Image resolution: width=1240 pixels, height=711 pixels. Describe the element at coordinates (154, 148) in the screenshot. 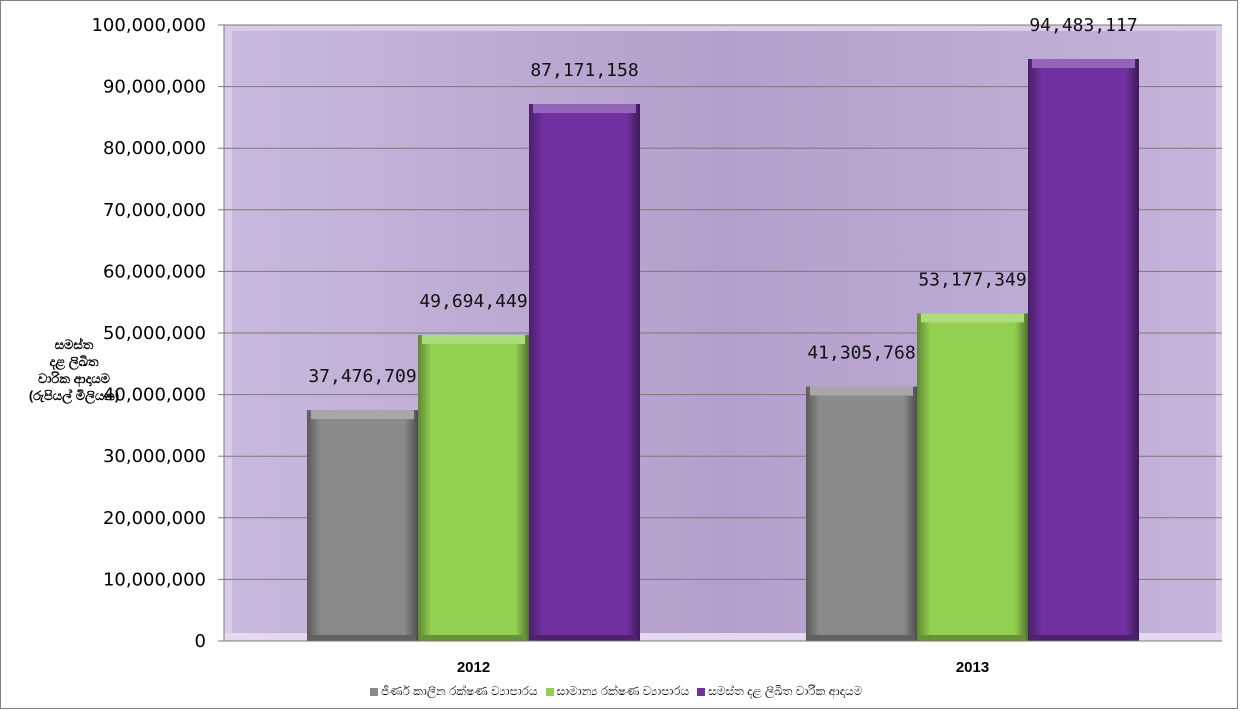

I see `y-tick-label: 80,000,000` at that location.